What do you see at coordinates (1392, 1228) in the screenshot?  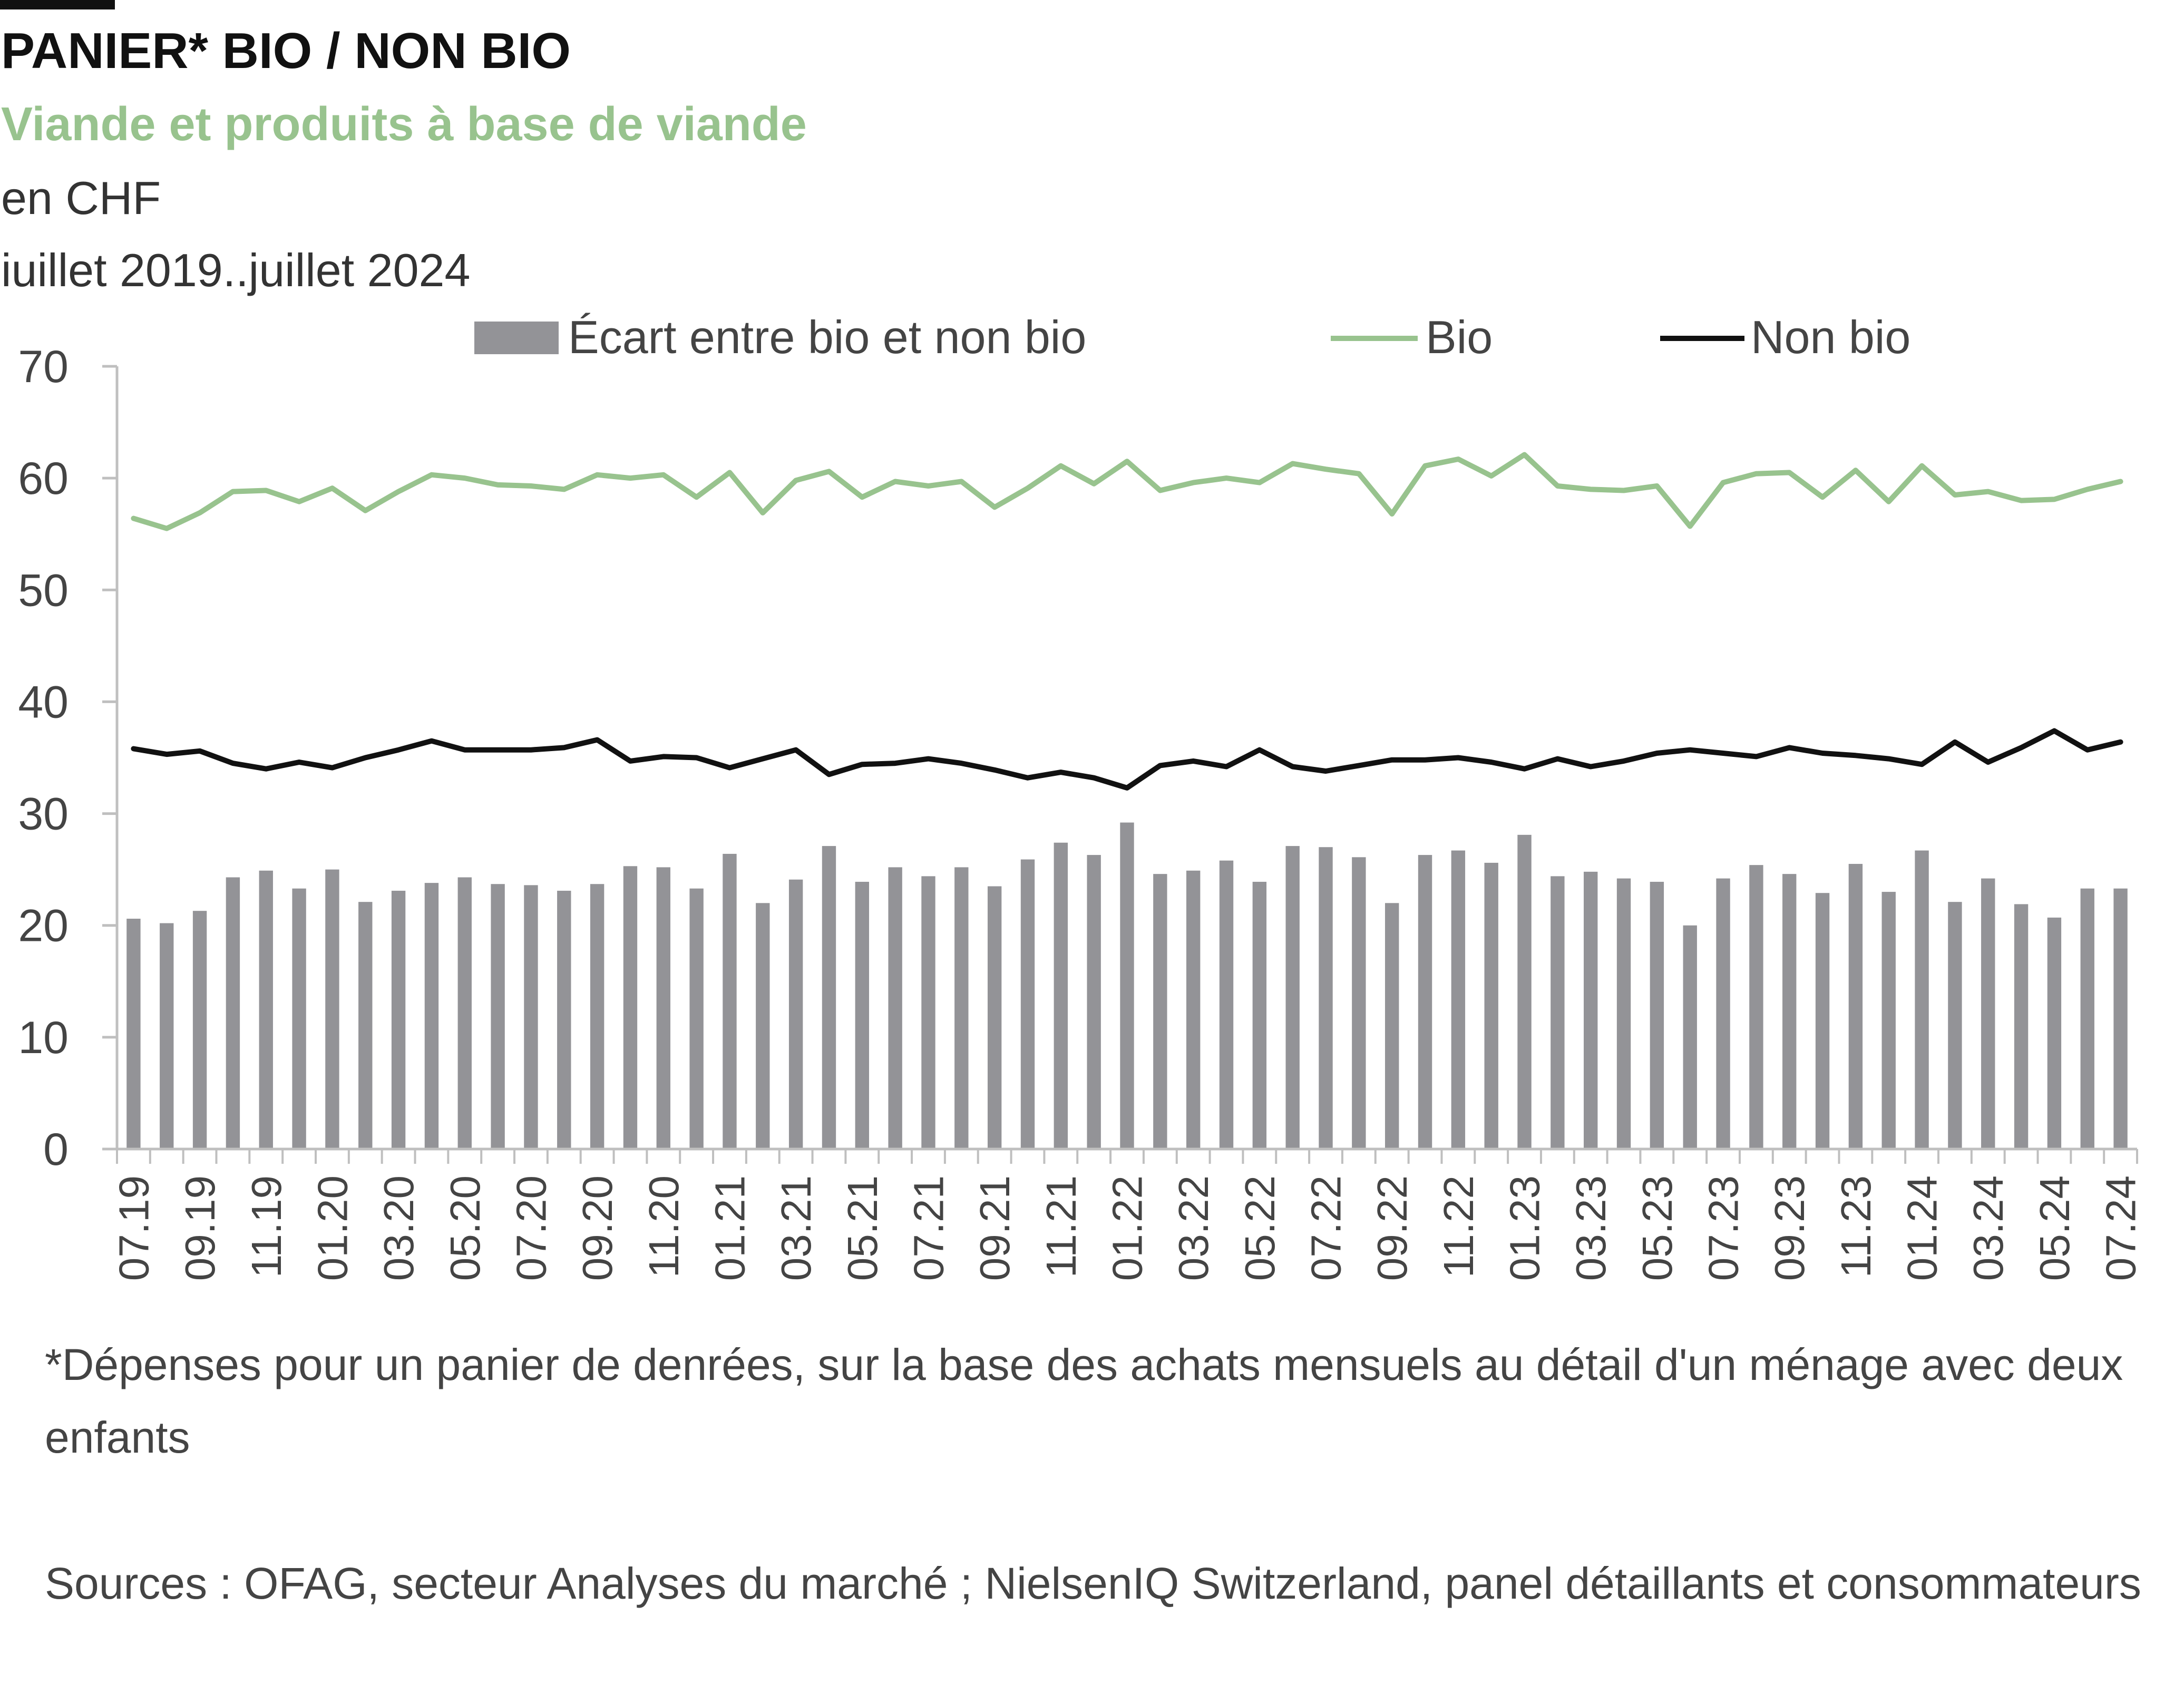 I see `x-tick-label: 09.22` at bounding box center [1392, 1228].